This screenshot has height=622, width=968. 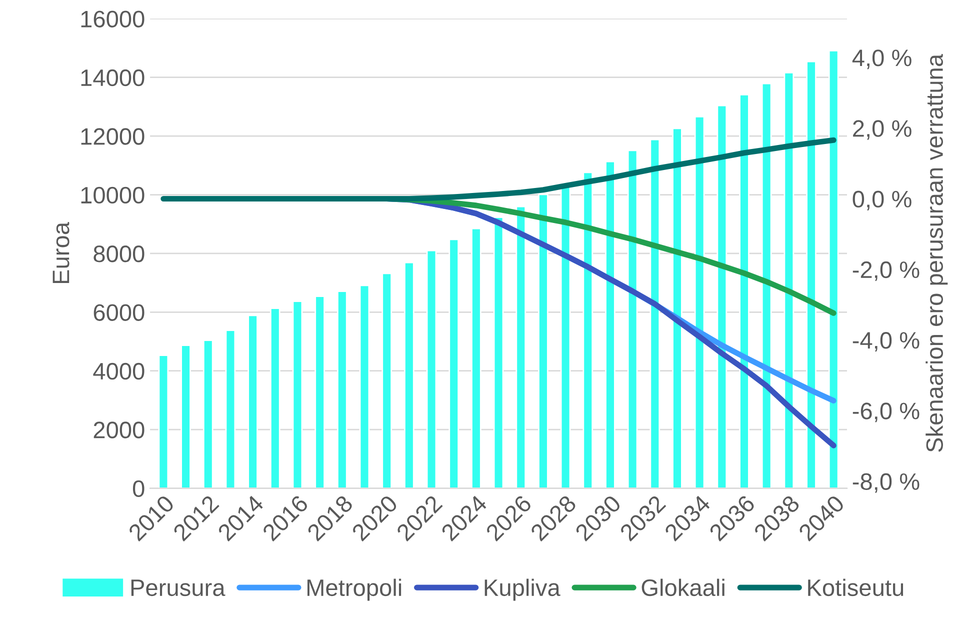 What do you see at coordinates (112, 19) in the screenshot?
I see `y-tick-label: 16000` at bounding box center [112, 19].